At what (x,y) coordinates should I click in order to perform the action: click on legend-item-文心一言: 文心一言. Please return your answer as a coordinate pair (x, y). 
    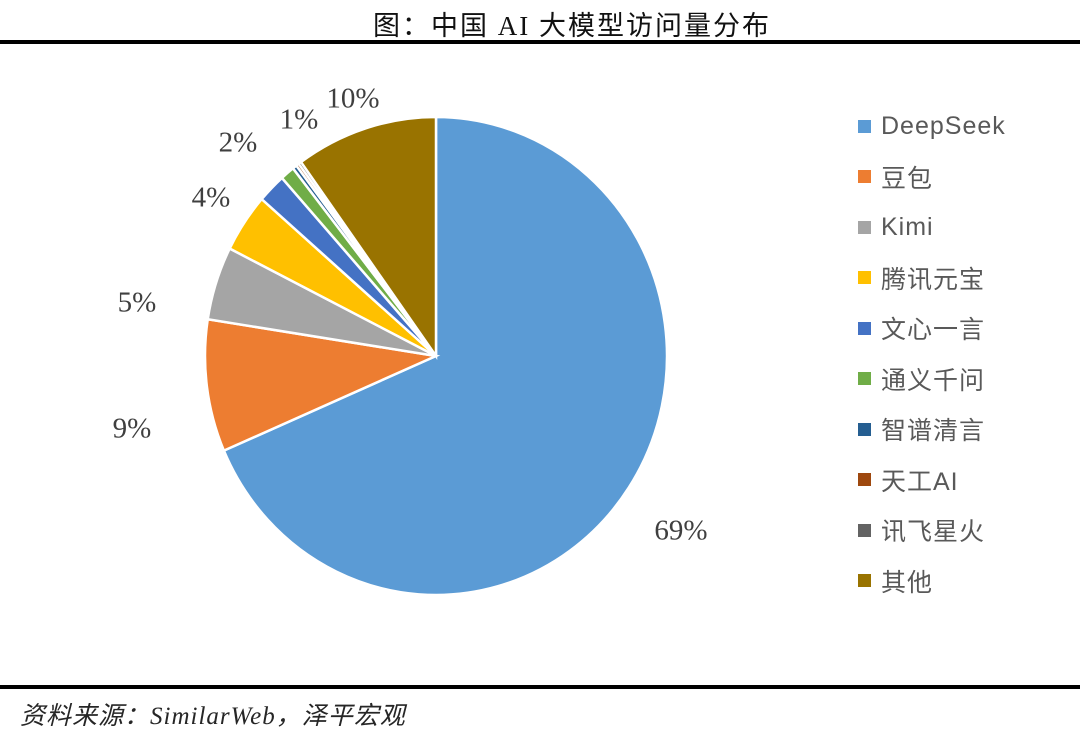
    Looking at the image, I should click on (932, 328).